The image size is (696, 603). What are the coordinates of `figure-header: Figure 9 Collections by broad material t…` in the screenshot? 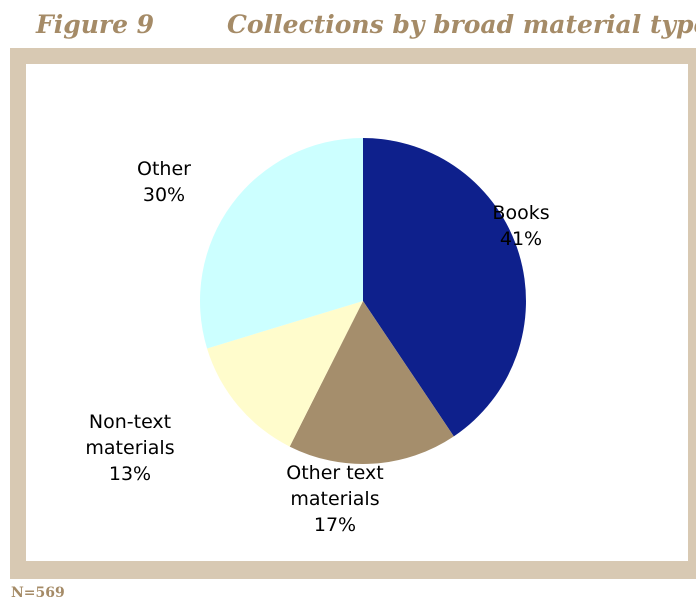 It's located at (348, 24).